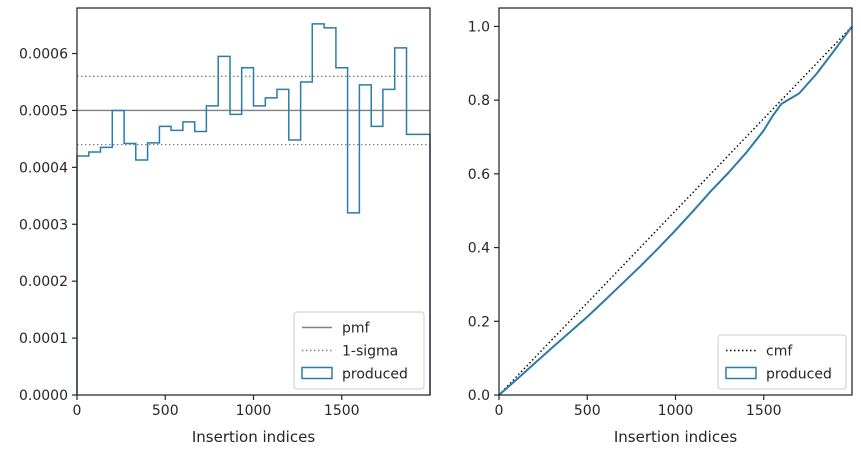 The width and height of the screenshot is (861, 457). Describe the element at coordinates (479, 101) in the screenshot. I see `right-ytick-label: 0.8` at that location.